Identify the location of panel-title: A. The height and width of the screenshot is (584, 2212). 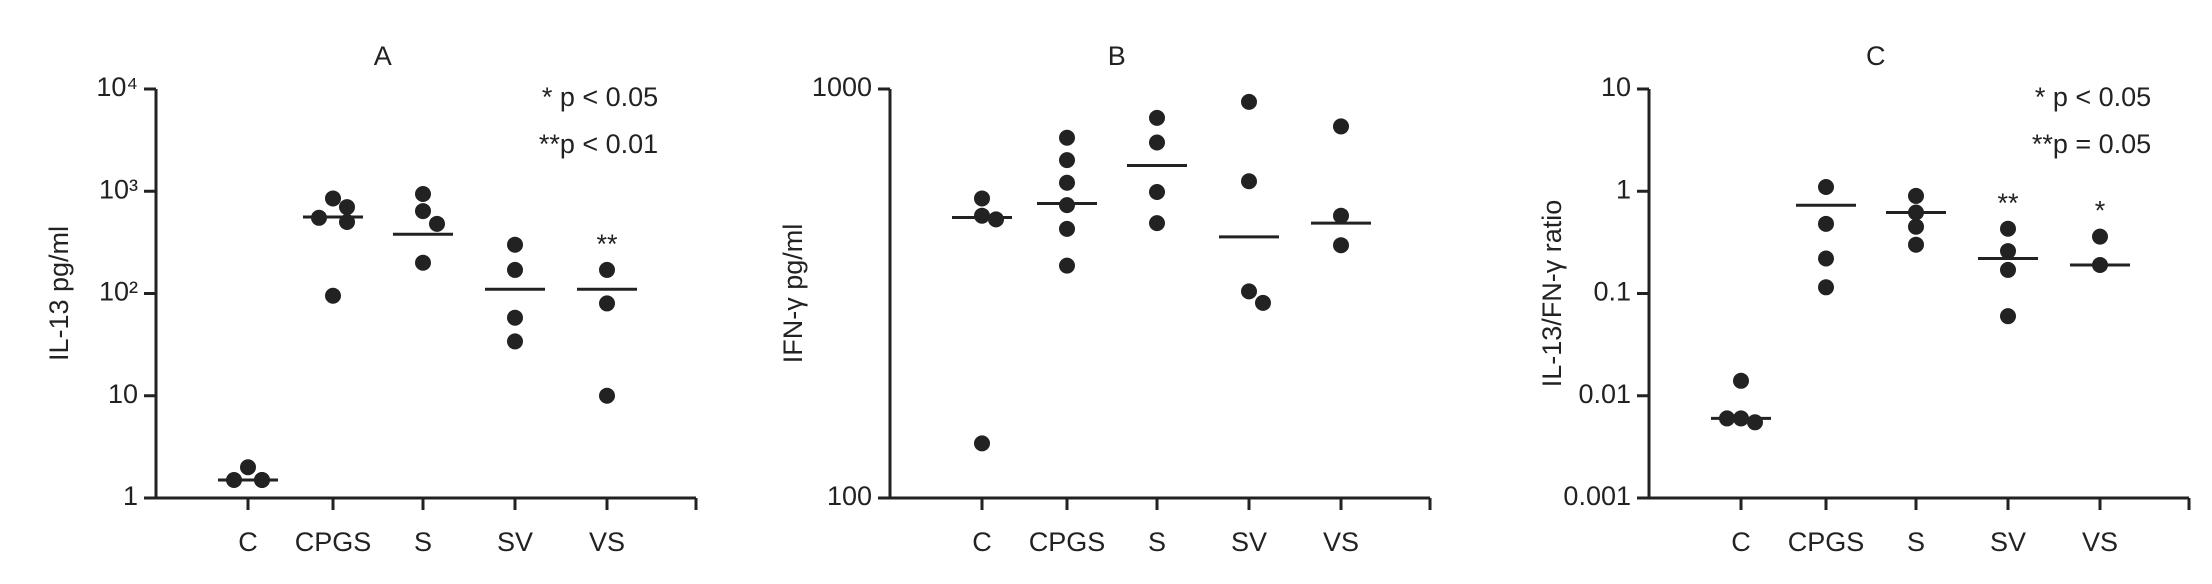
(383, 56).